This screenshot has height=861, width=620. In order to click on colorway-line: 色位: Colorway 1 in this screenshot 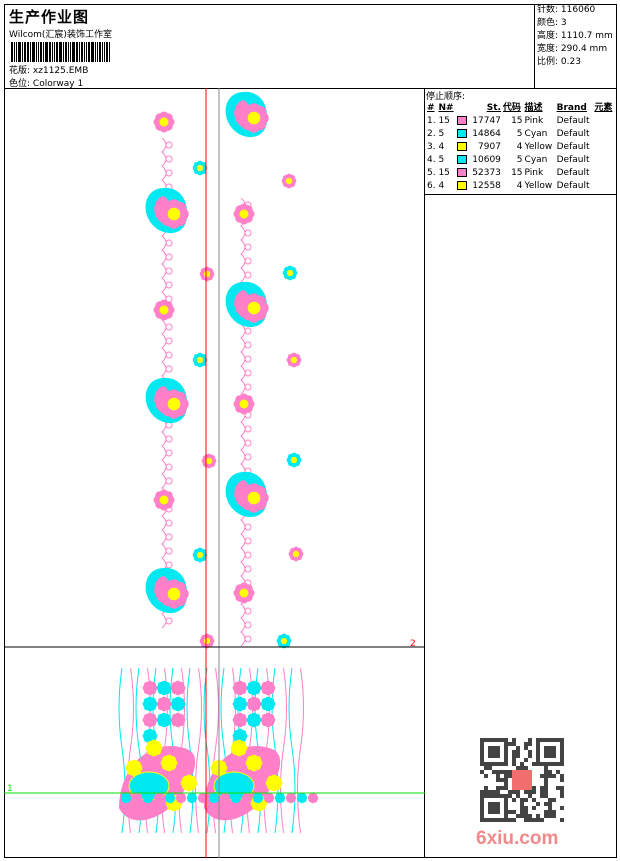, I will do `click(46, 82)`.